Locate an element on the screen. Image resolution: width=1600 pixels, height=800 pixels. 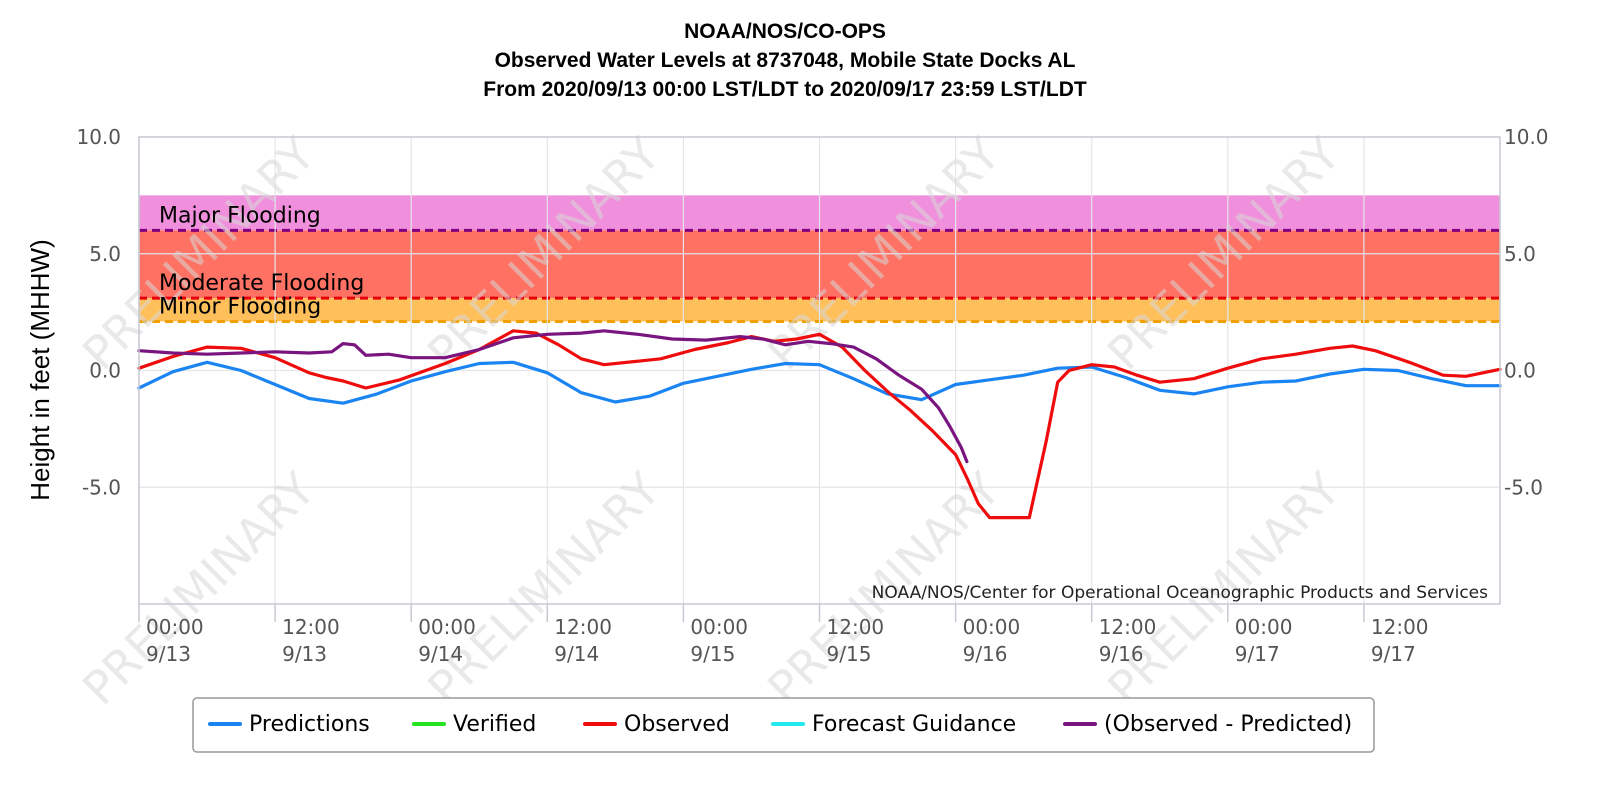
x-tick-date-8: 9/17 is located at coordinates (1257, 654).